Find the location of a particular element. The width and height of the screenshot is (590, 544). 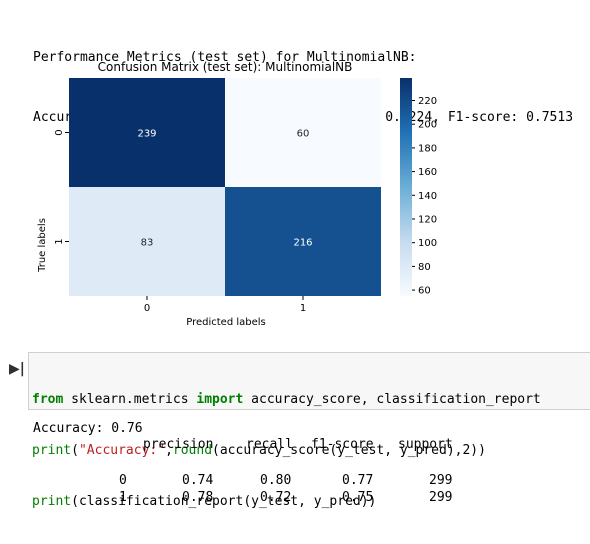

header-f1-score: f1-score is located at coordinates (342, 444).